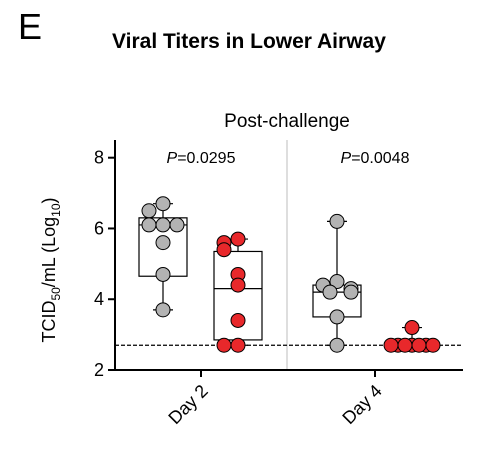 This screenshot has height=454, width=490. I want to click on chart-subtitle: Post-challenge, so click(287, 121).